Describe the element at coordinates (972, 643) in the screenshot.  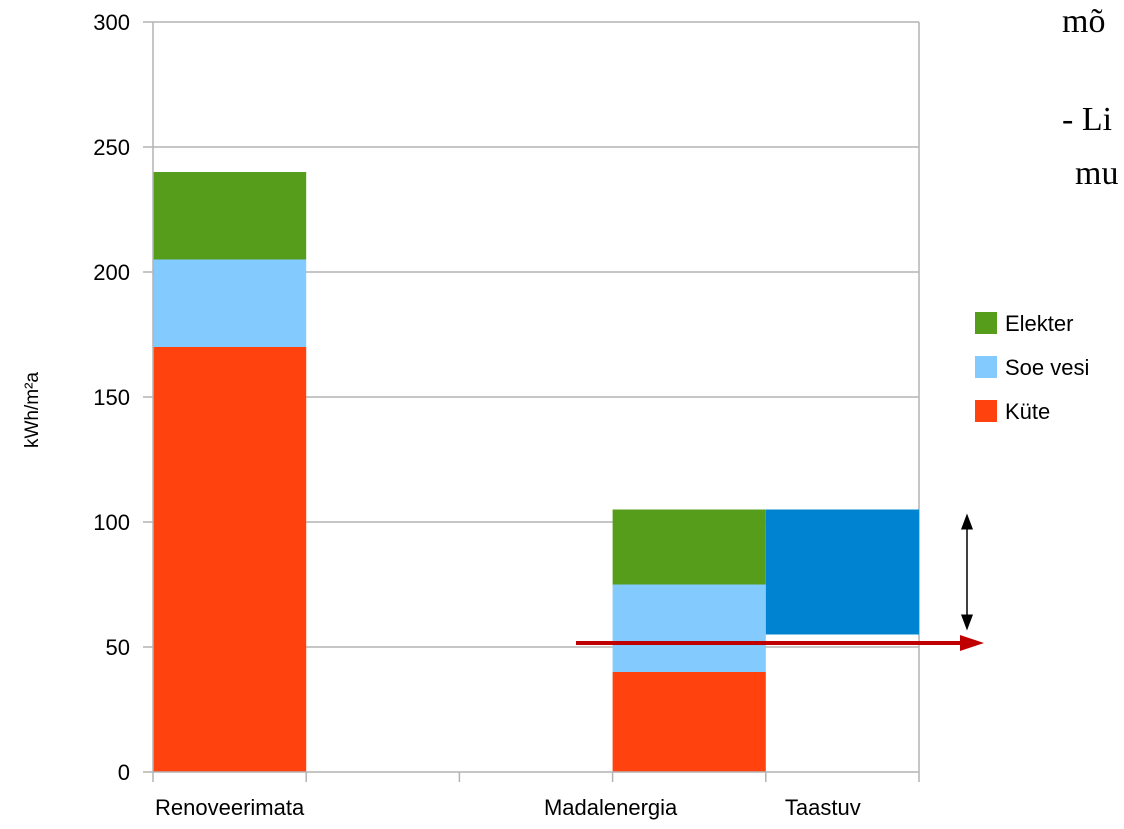
I see `red-arrow-head` at that location.